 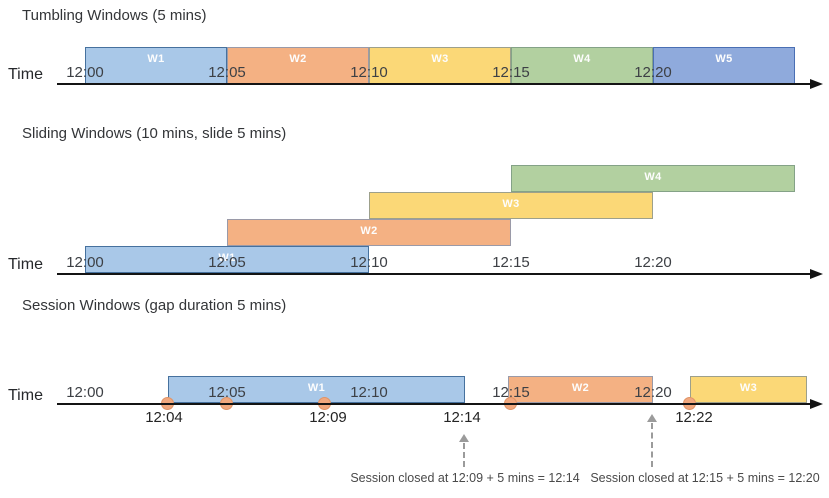 What do you see at coordinates (298, 65) in the screenshot?
I see `tumbling-window-w2` at bounding box center [298, 65].